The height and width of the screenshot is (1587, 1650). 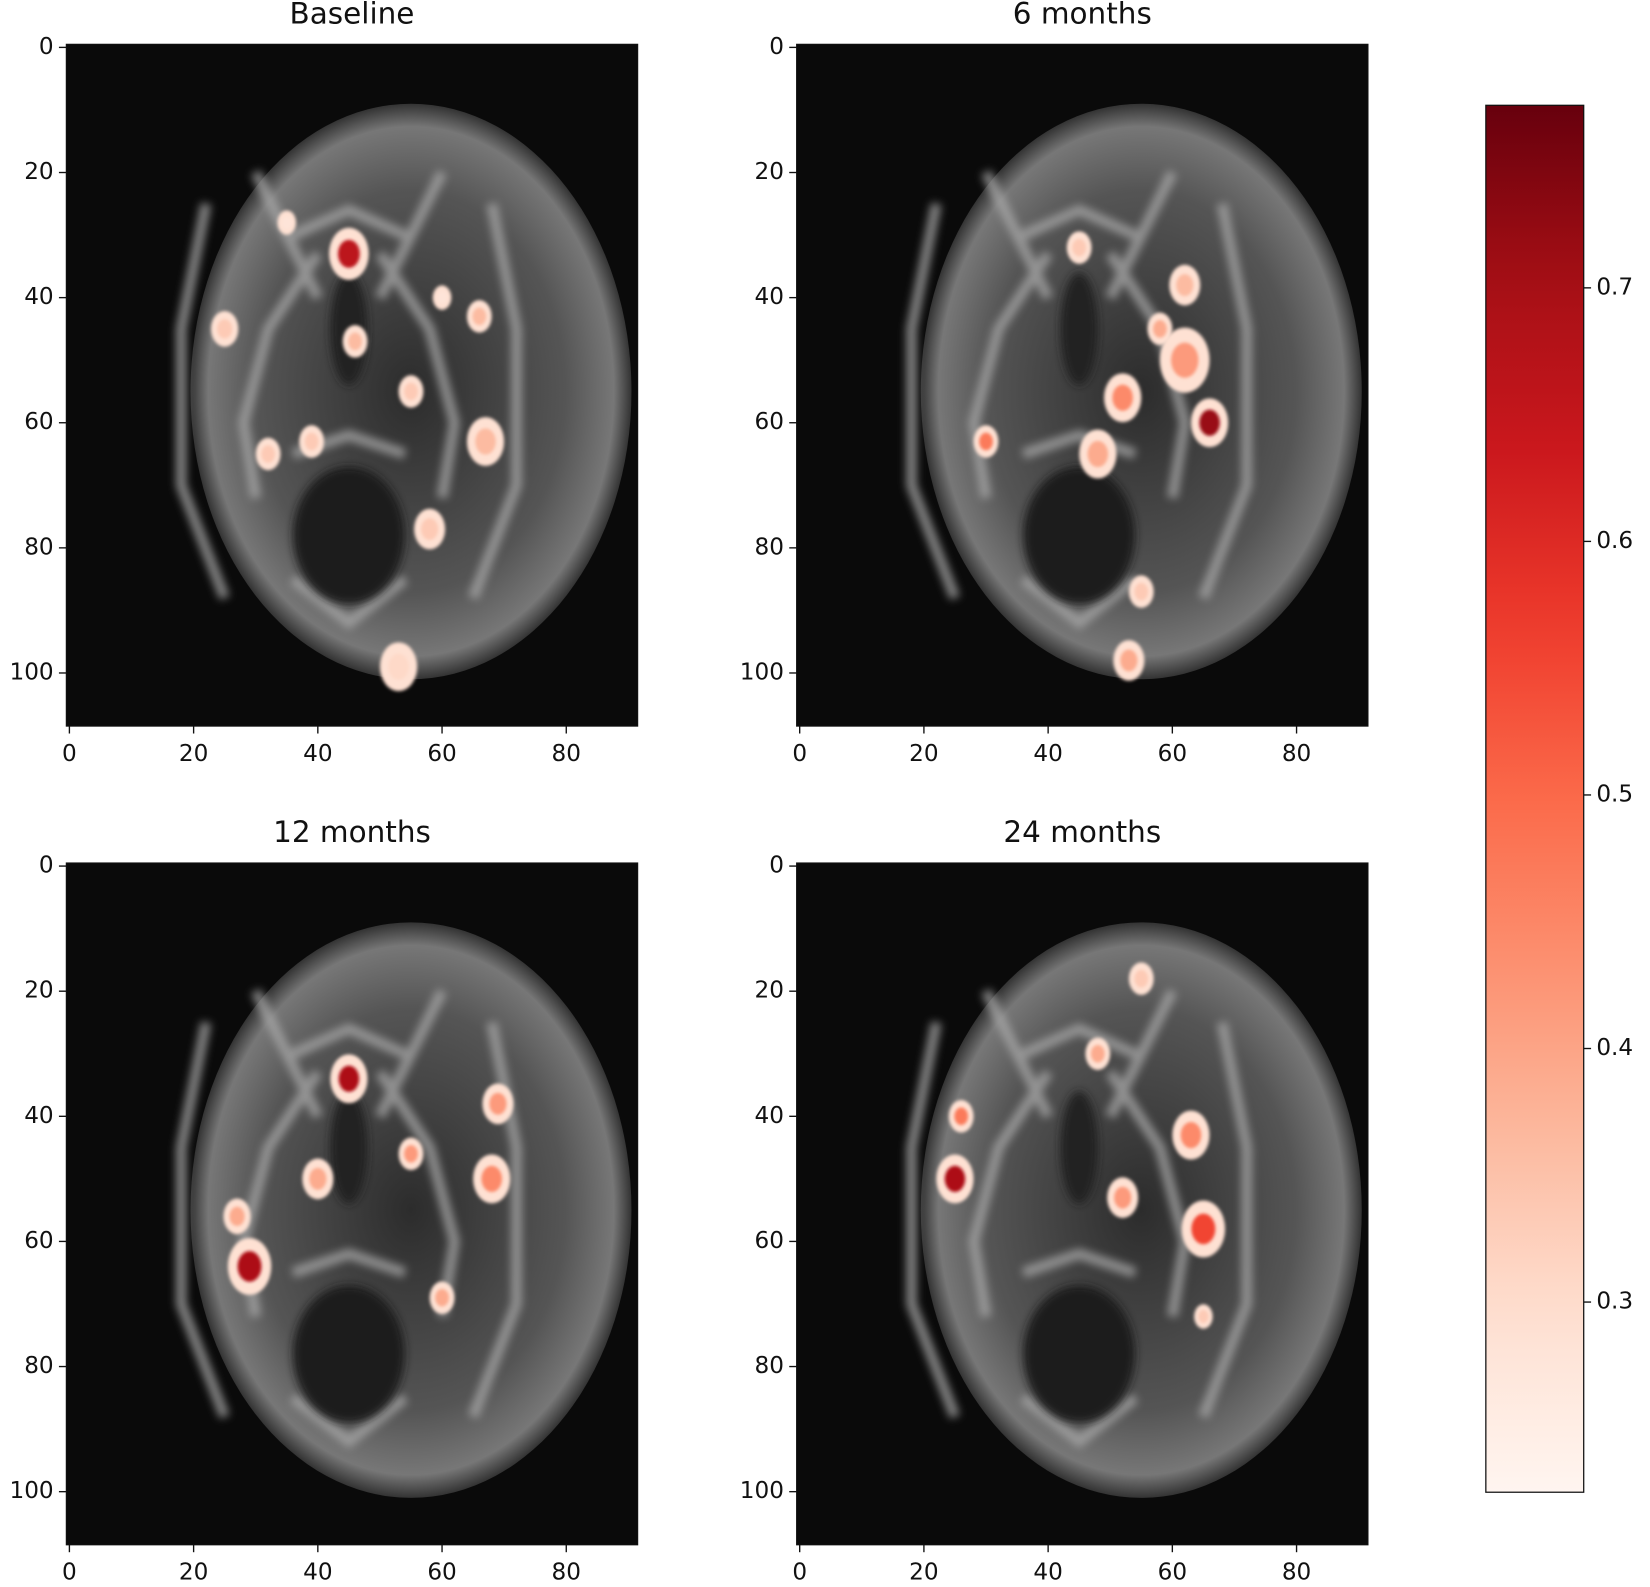 What do you see at coordinates (1082, 832) in the screenshot?
I see `panel-title: 24 months` at bounding box center [1082, 832].